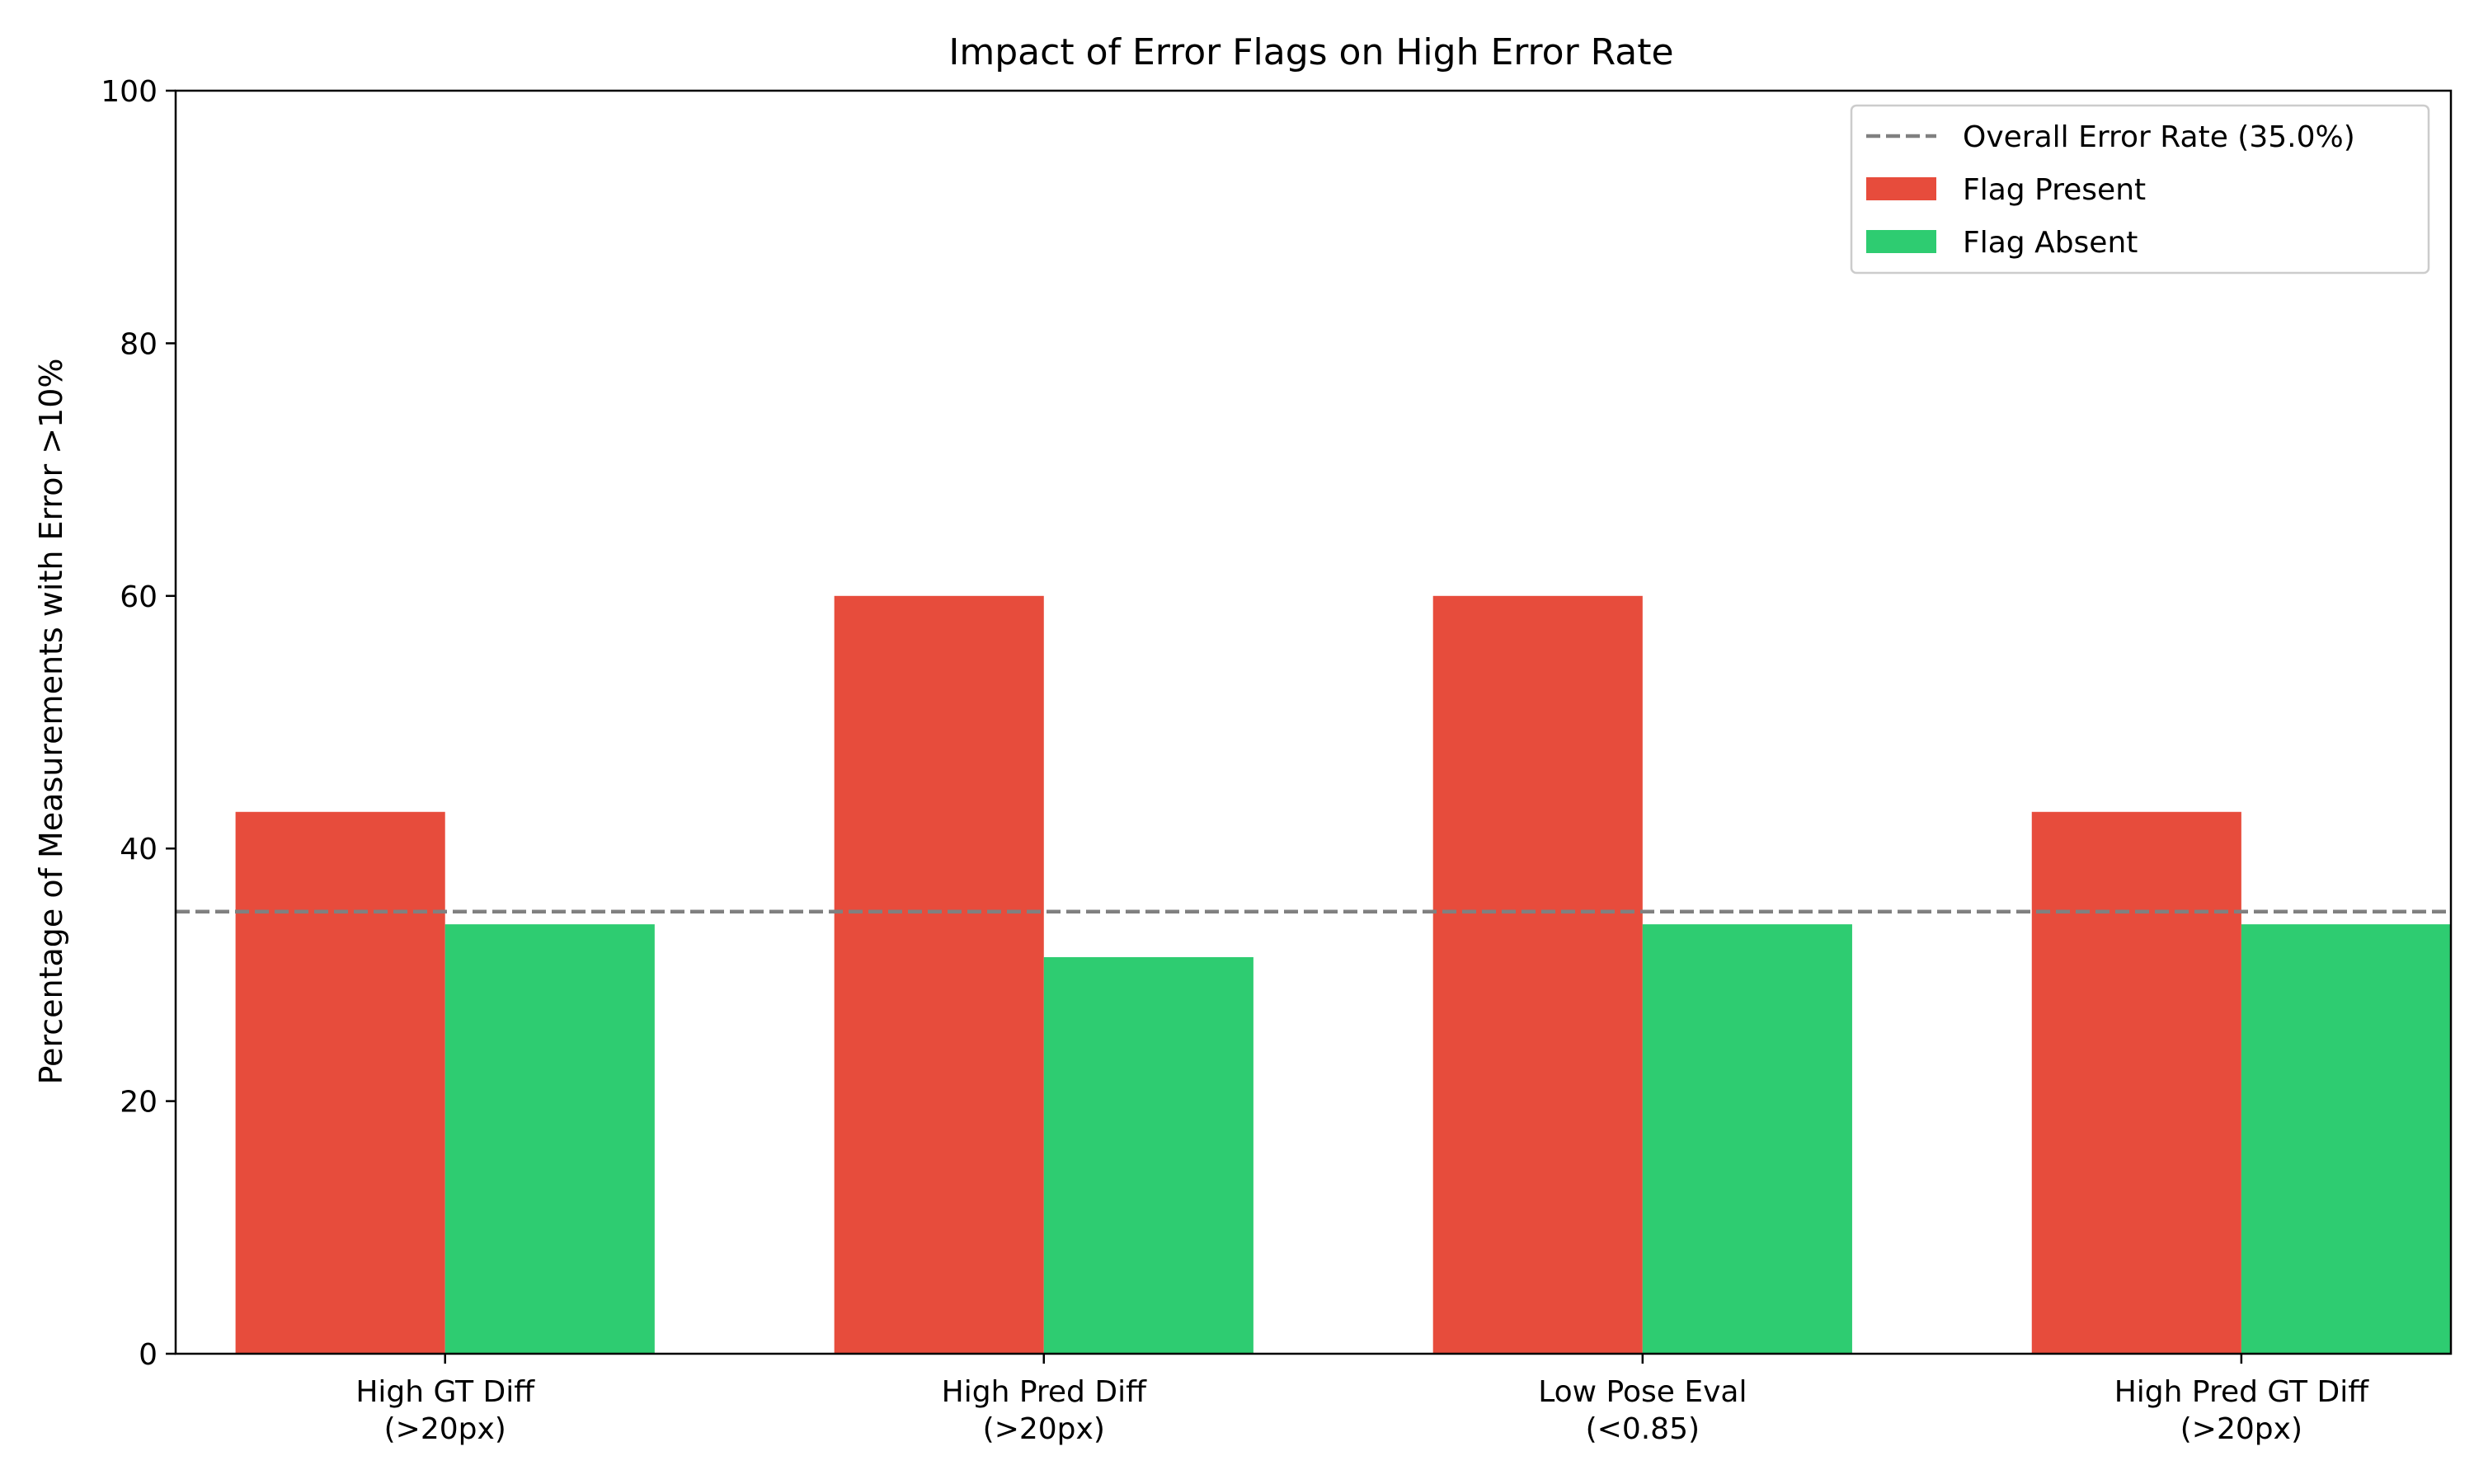  I want to click on legend-marker-flag-present, so click(1901, 188).